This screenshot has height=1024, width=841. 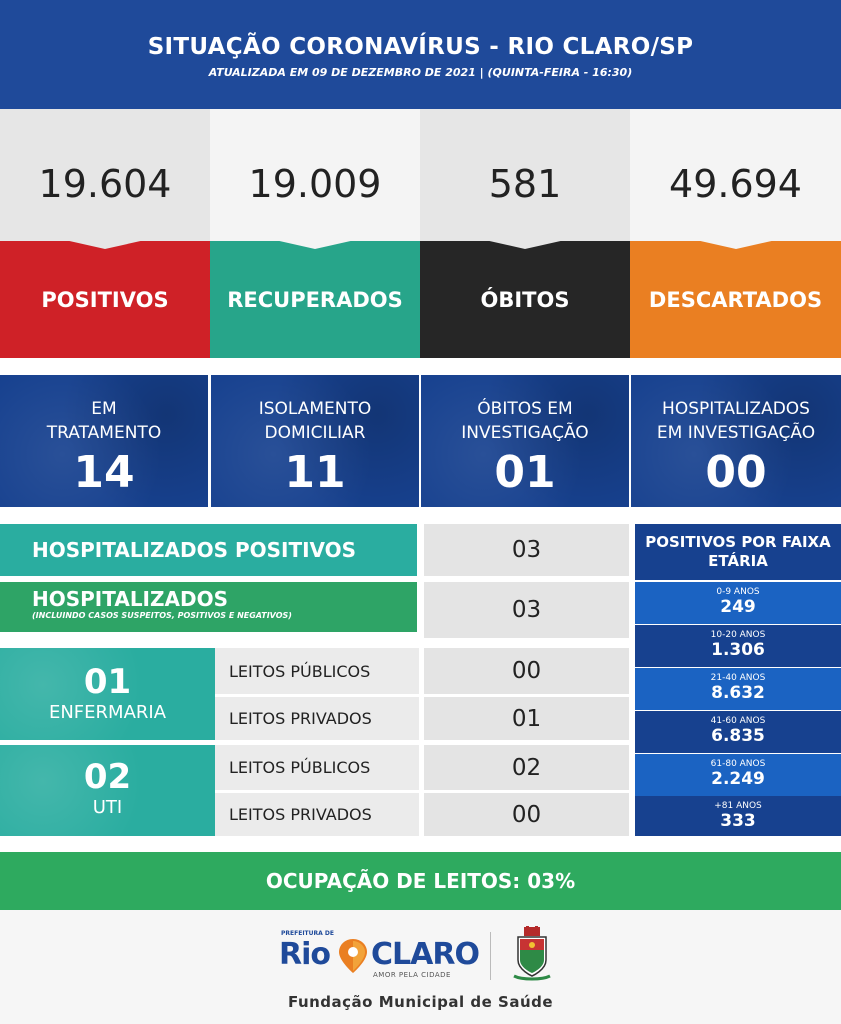 I want to click on uti-publicos-value: 02, so click(x=526, y=767).